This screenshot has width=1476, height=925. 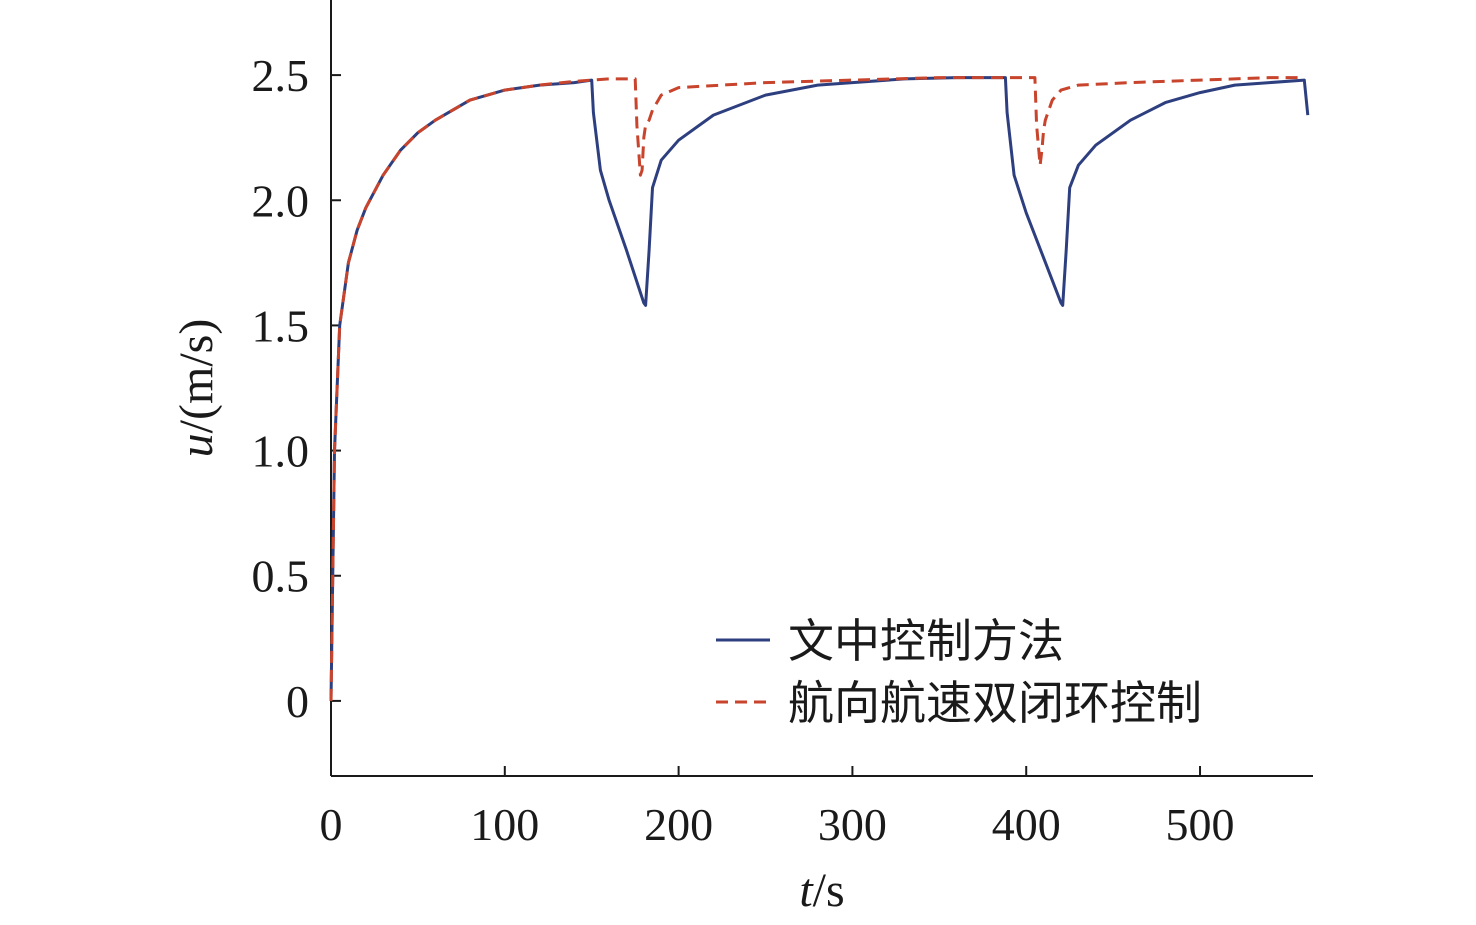 I want to click on x-tick-label: 0, so click(x=331, y=824).